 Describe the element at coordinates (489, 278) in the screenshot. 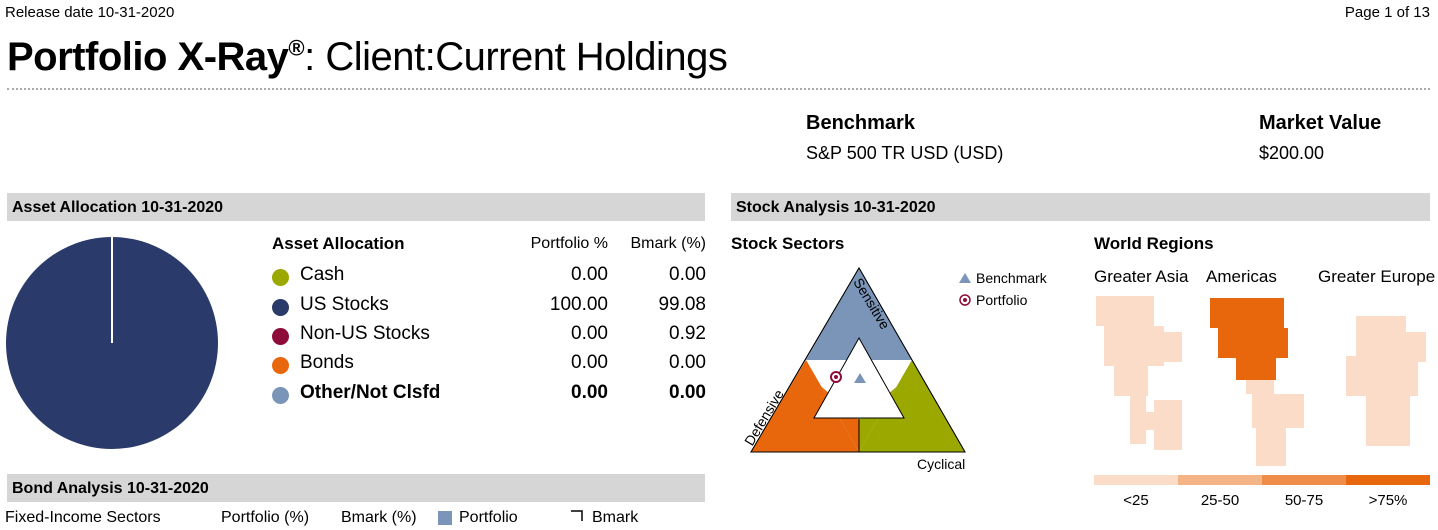

I see `allocation-row-cash: Cash 0.00 0.00` at that location.